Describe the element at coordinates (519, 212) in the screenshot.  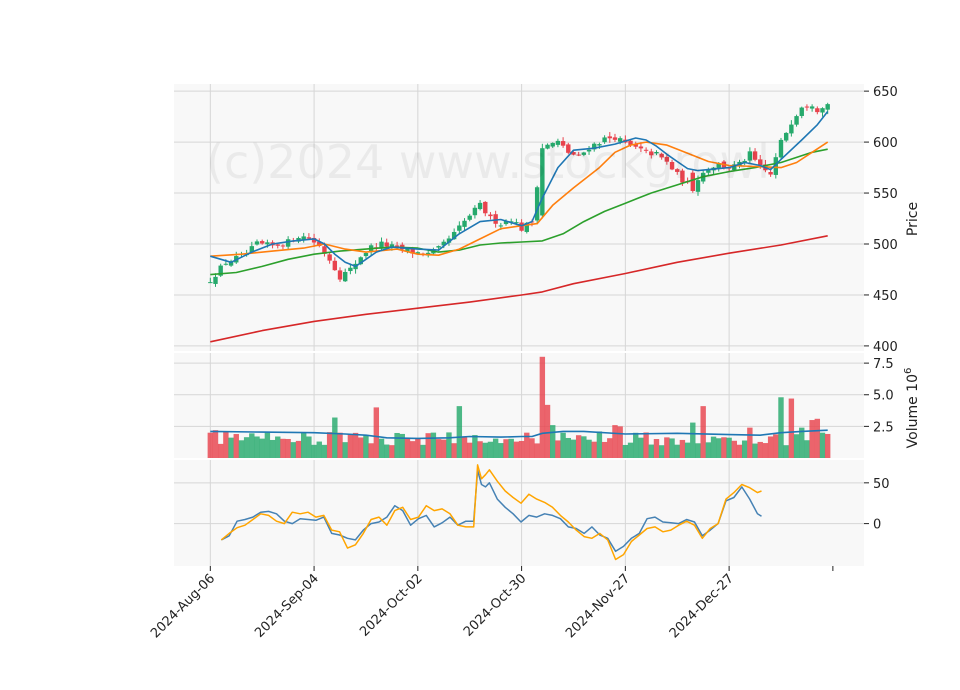
I see `ma-slow-line` at that location.